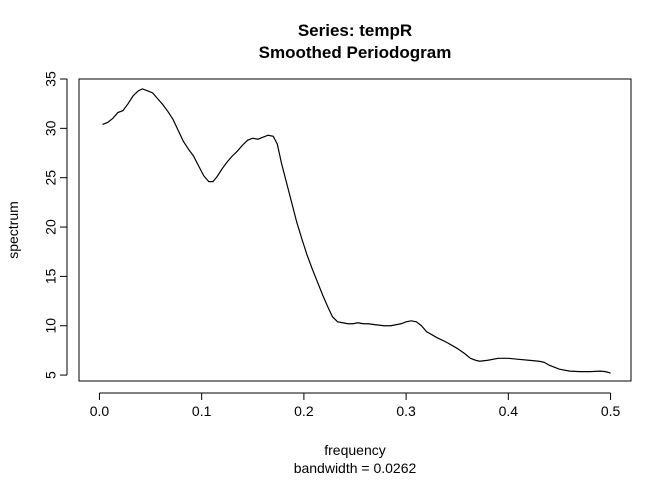  I want to click on x-axis-label: frequency, so click(354, 450).